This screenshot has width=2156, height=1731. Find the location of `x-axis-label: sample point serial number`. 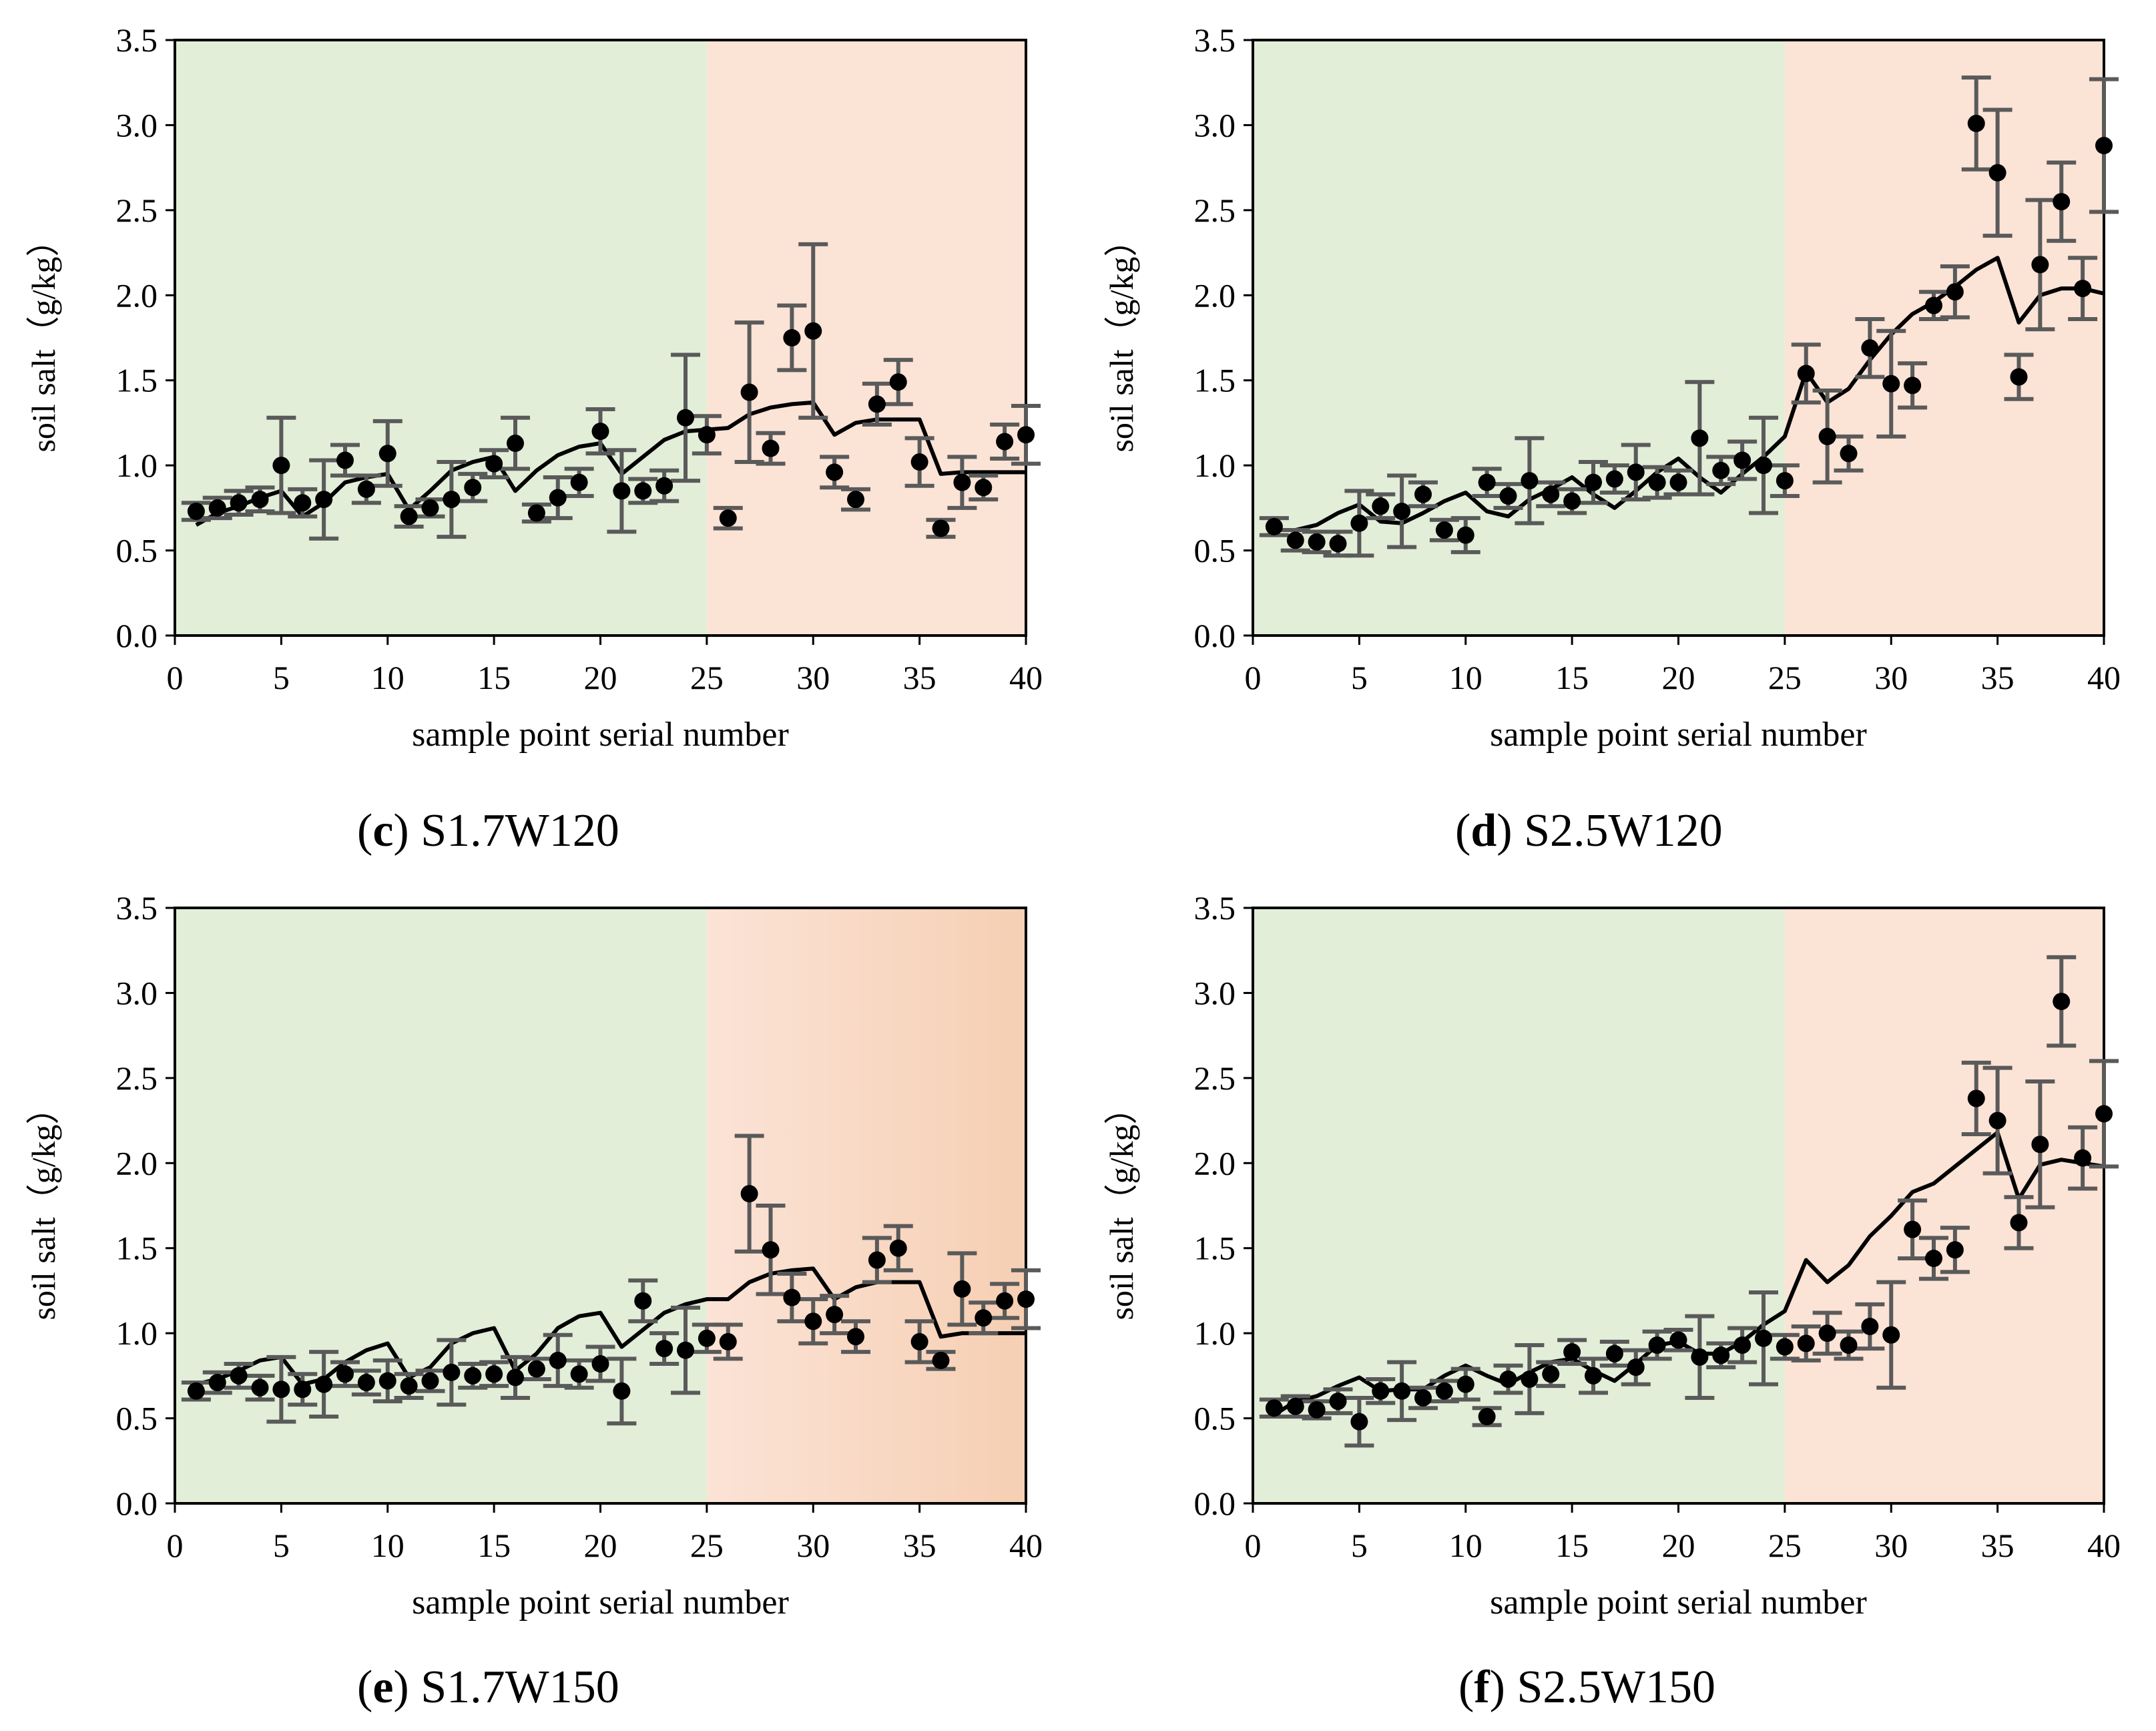

x-axis-label: sample point serial number is located at coordinates (600, 1602).